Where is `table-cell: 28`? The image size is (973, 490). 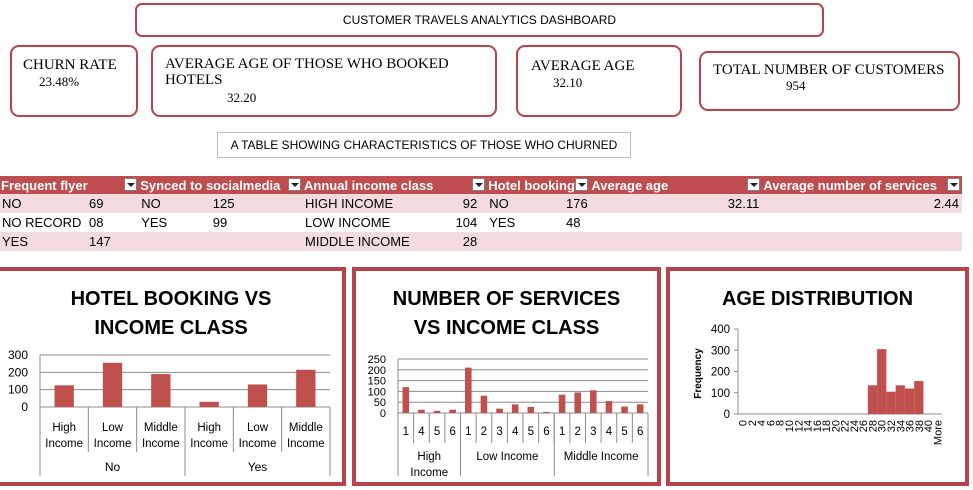
table-cell: 28 is located at coordinates (469, 241).